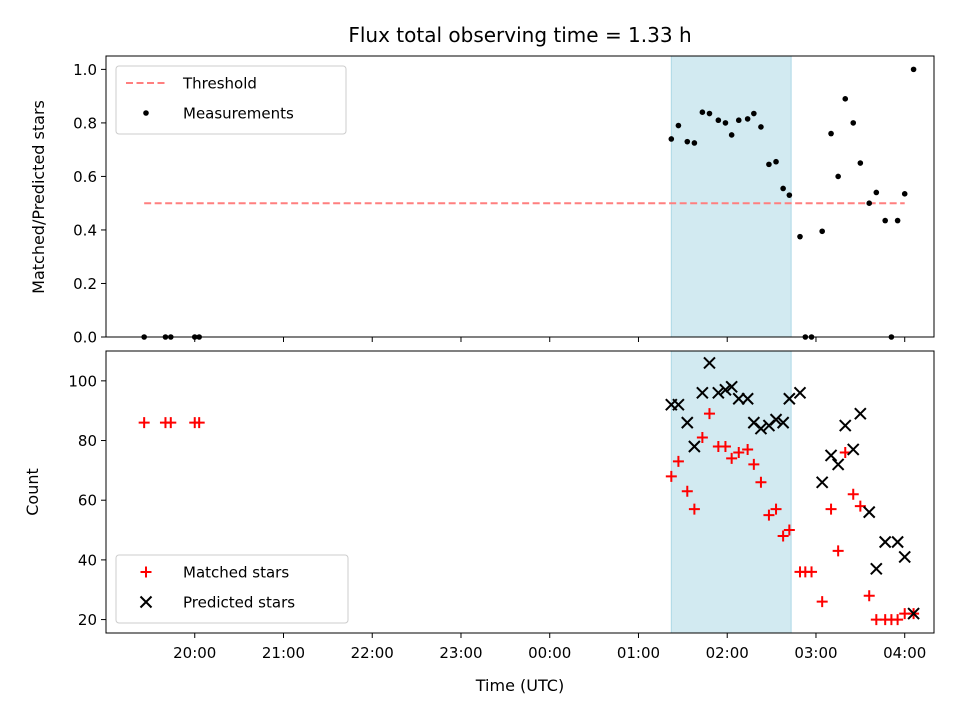 This screenshot has height=720, width=960. I want to click on y-tick-label: 100, so click(82, 381).